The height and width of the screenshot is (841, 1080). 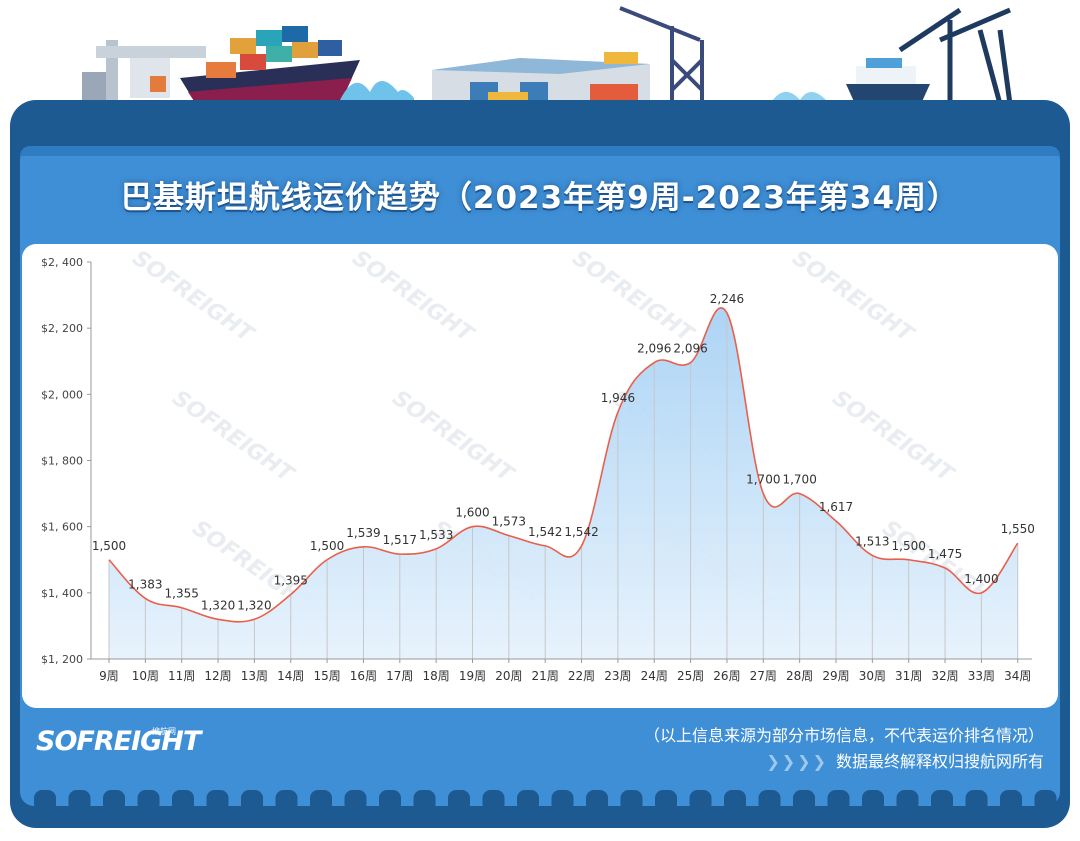 I want to click on x-tick-label: 17周, so click(x=399, y=676).